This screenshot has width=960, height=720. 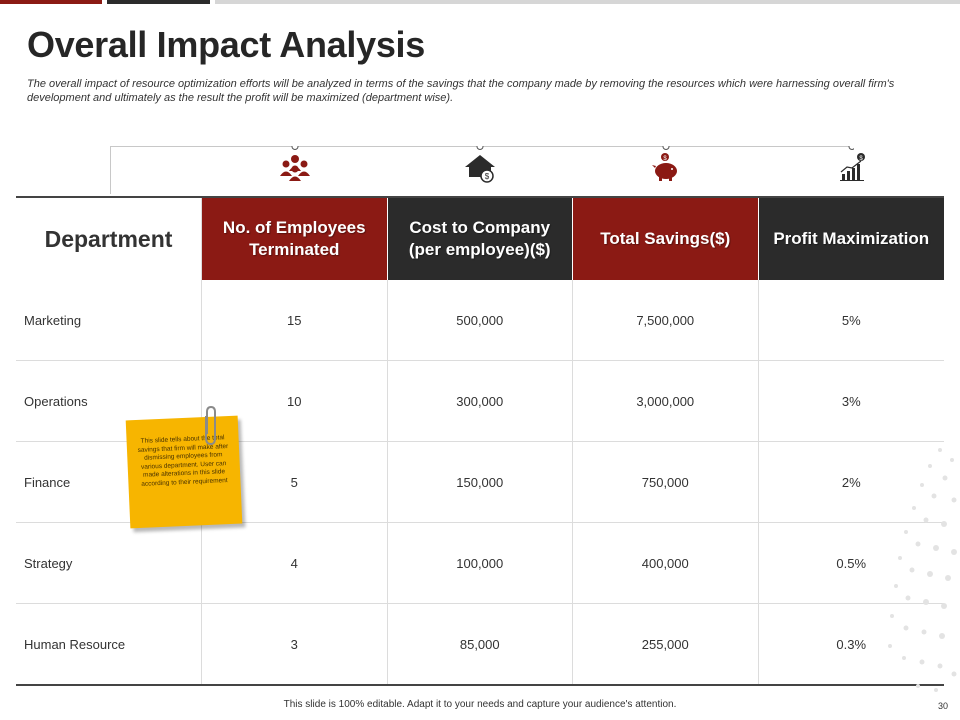 I want to click on cell-savings: 3,000,000, so click(x=666, y=401).